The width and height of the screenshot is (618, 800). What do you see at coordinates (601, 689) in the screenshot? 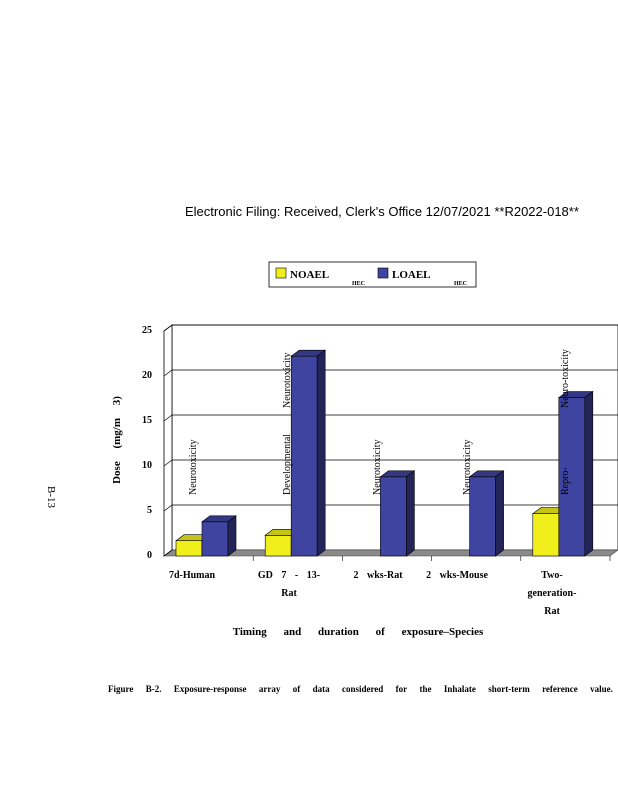
I see `caption-word: value.` at bounding box center [601, 689].